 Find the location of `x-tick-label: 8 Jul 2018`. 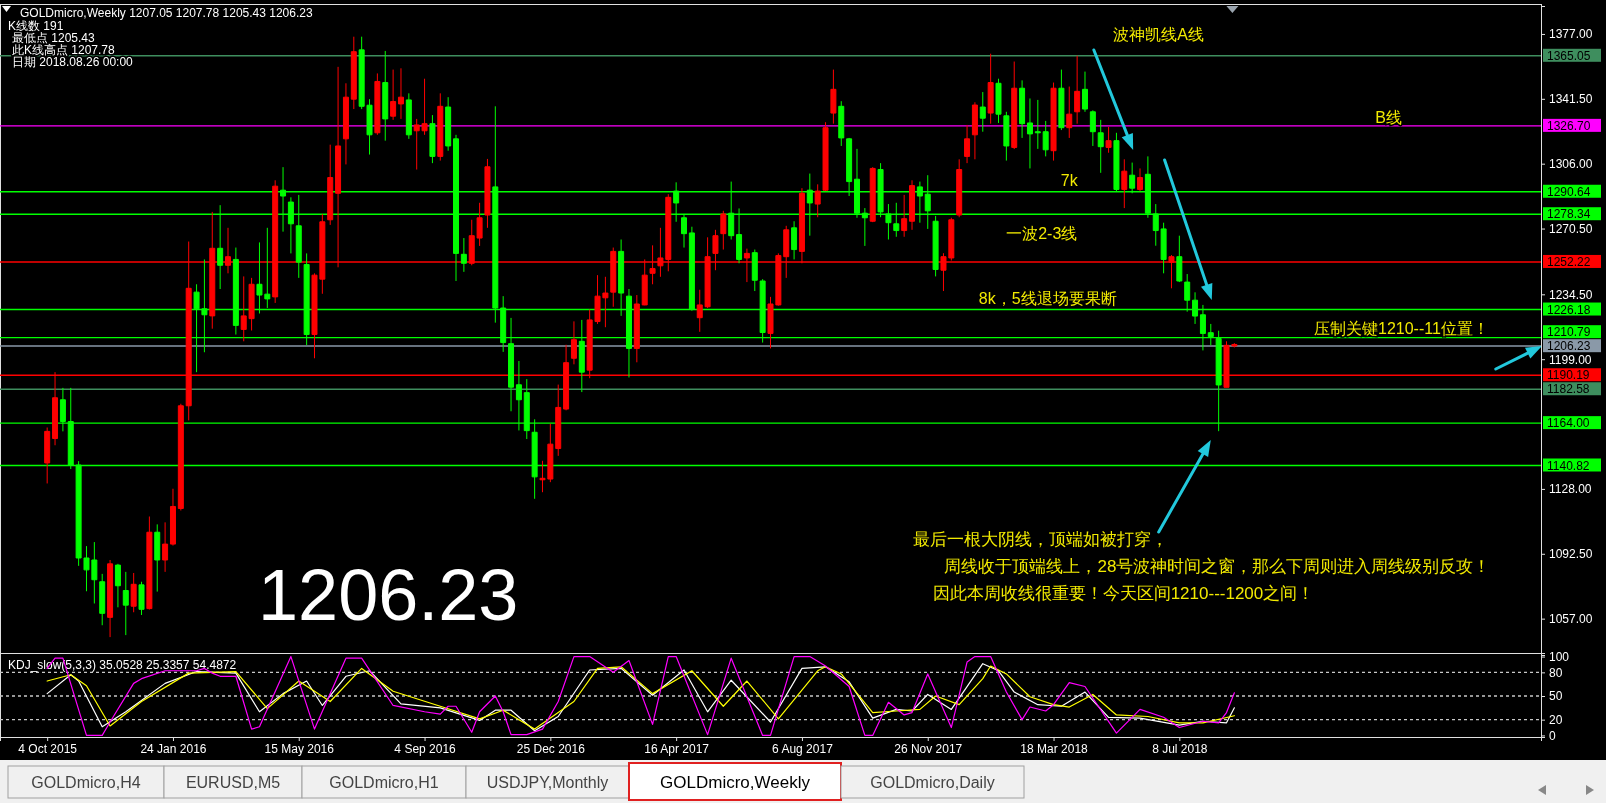

x-tick-label: 8 Jul 2018 is located at coordinates (1180, 748).